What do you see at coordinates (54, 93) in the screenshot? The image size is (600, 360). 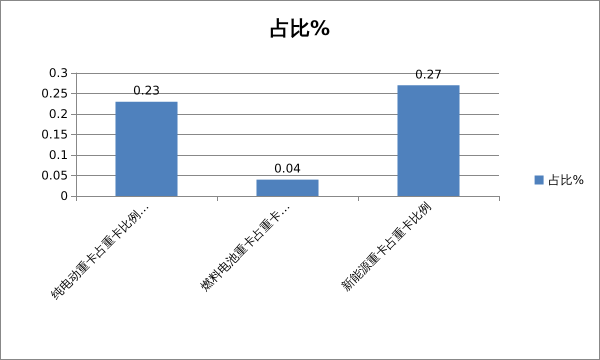 I see `y-tick-label: 0.25` at bounding box center [54, 93].